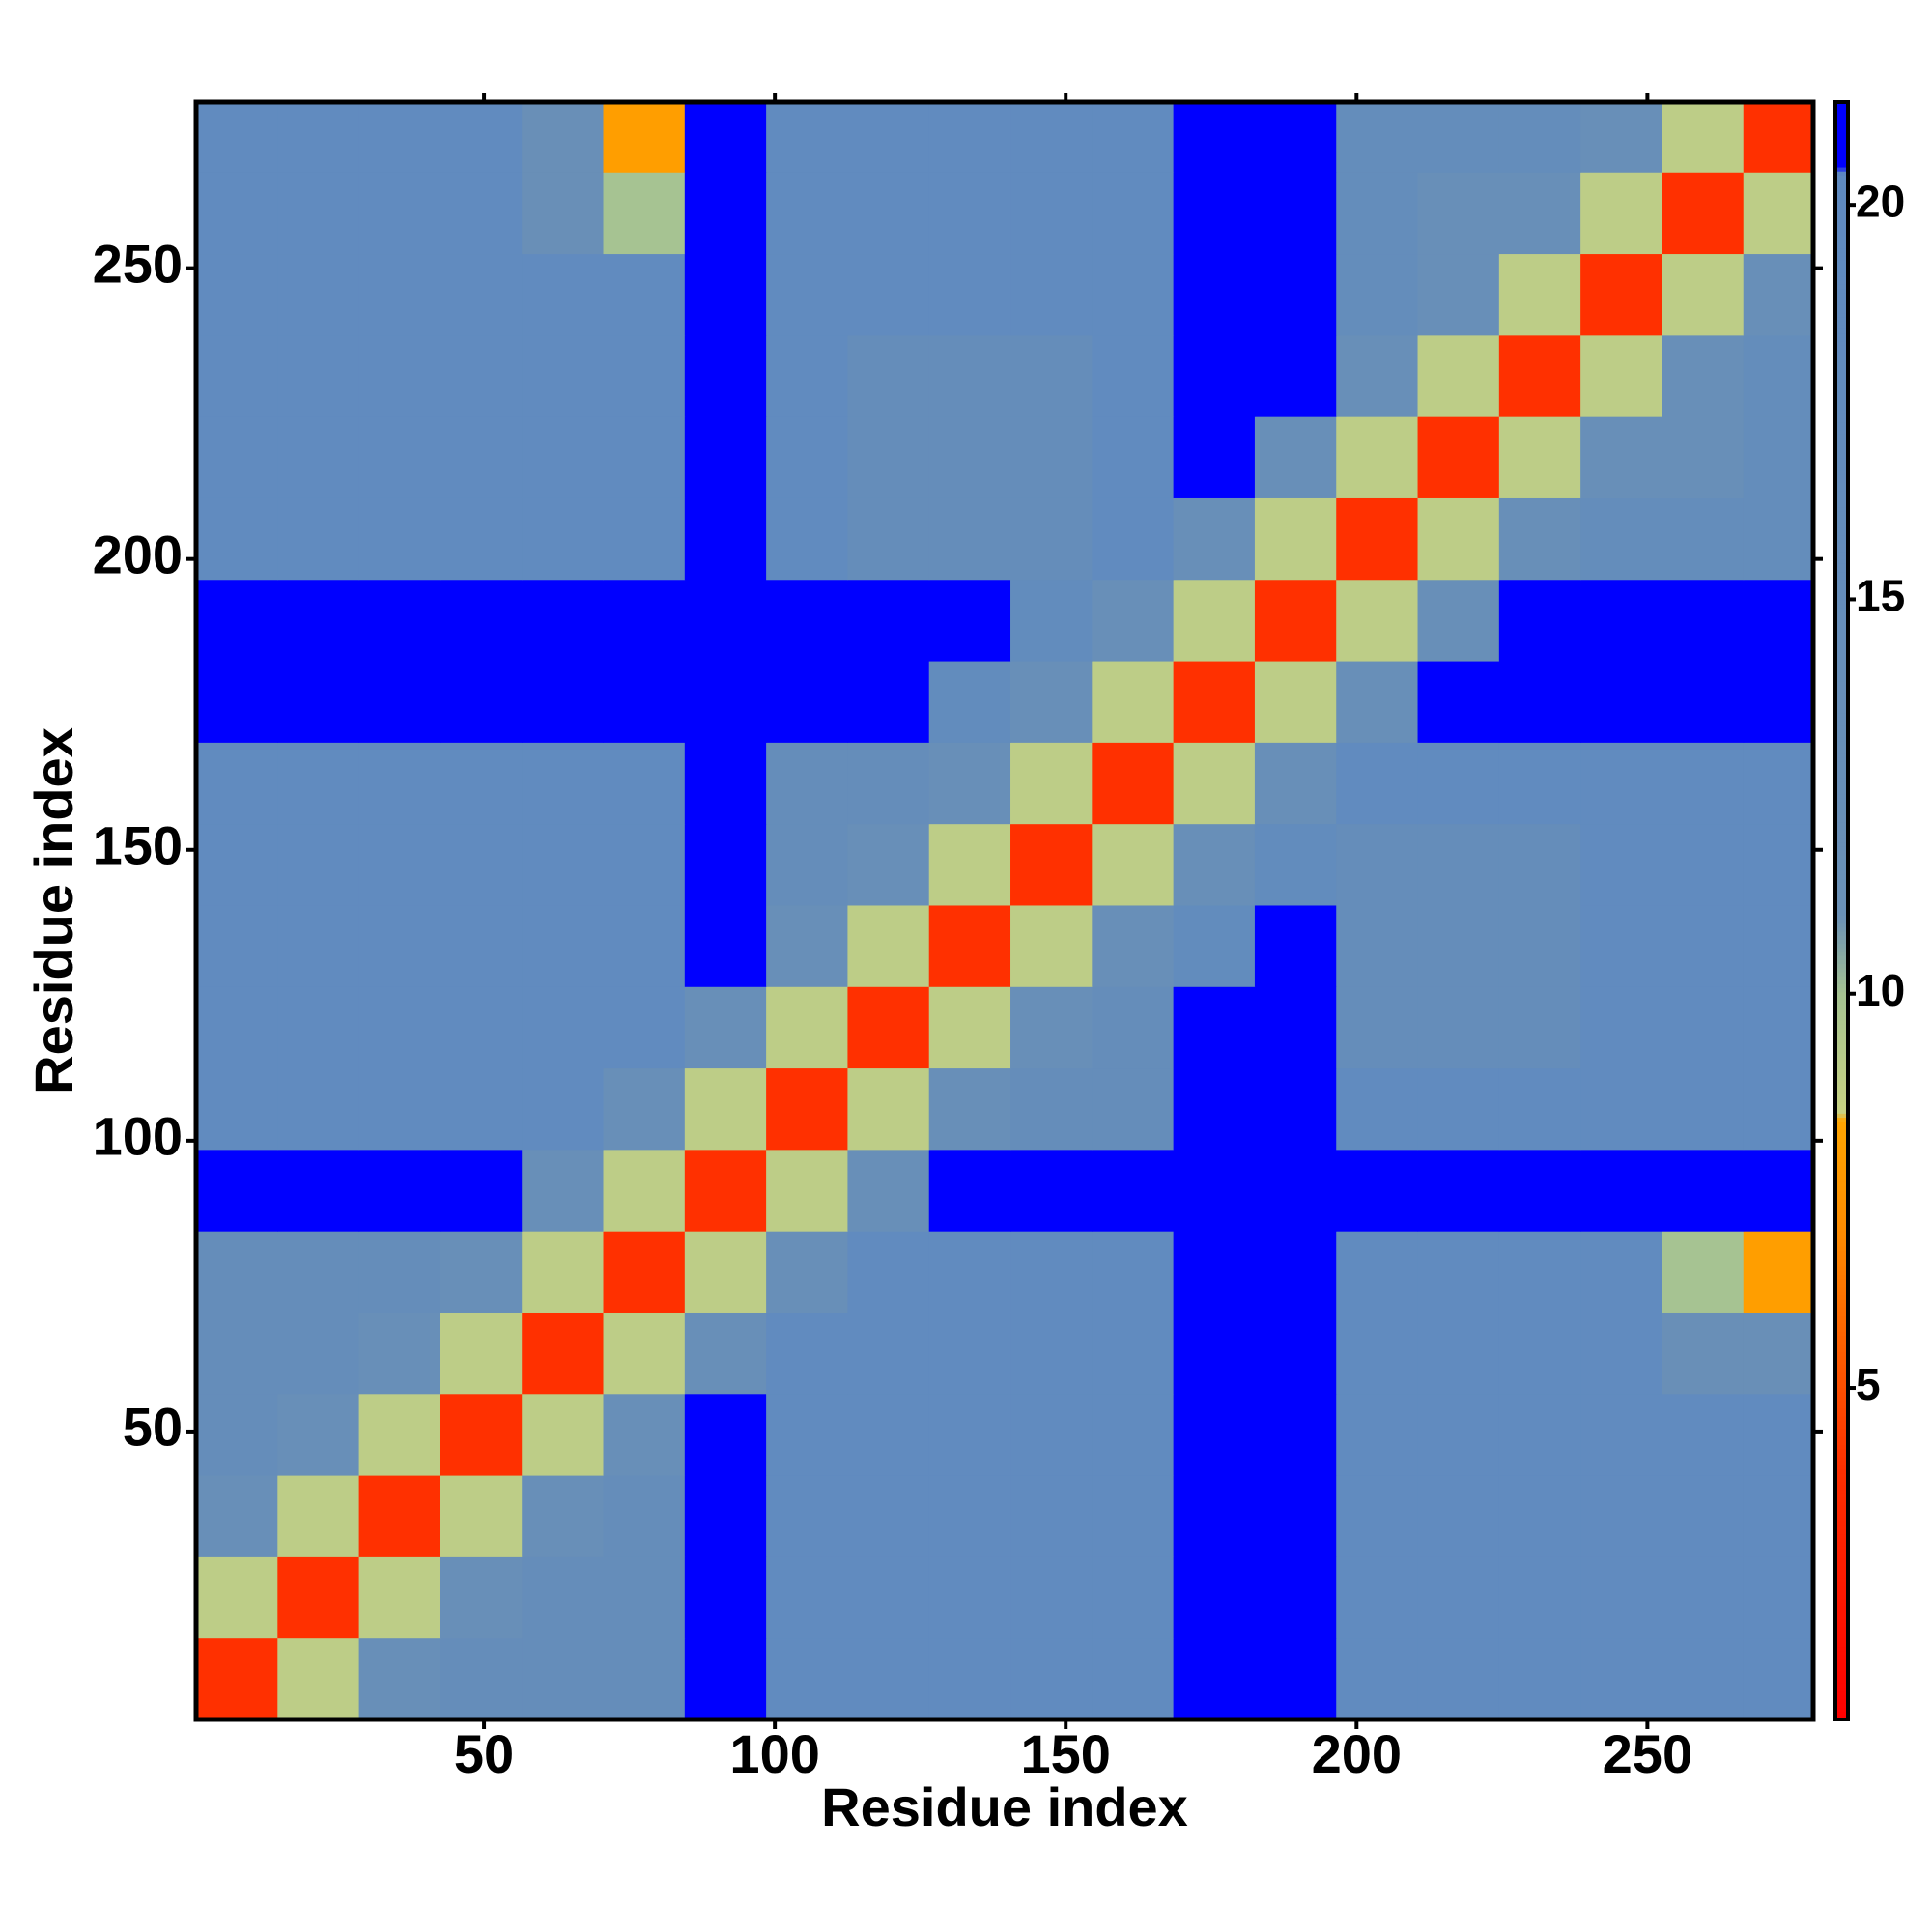 The width and height of the screenshot is (1932, 1932). Describe the element at coordinates (1066, 1753) in the screenshot. I see `x-tick-label: 150` at that location.